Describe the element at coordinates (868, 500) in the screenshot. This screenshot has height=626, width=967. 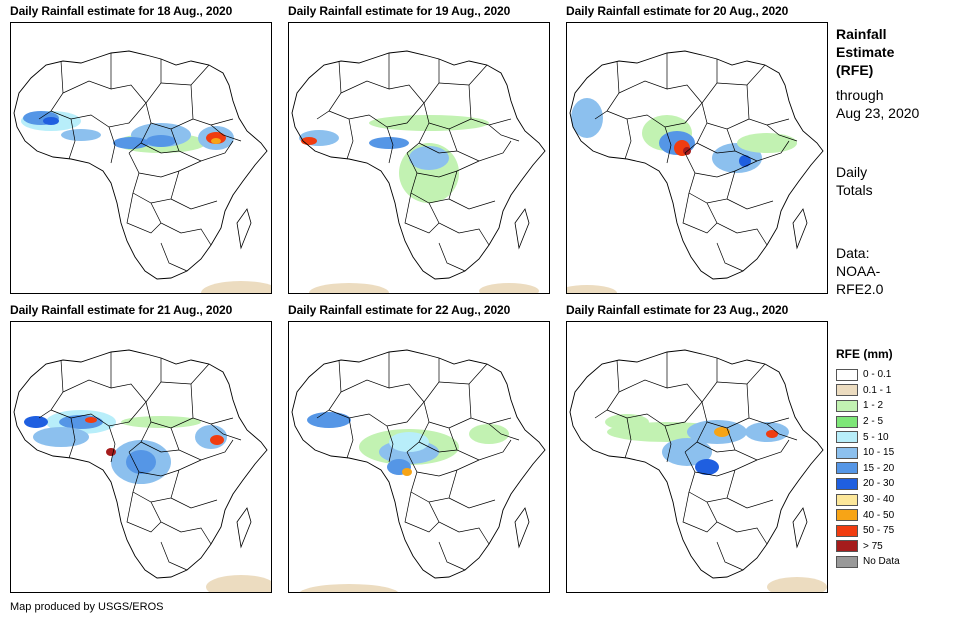
I see `legend-item: 30 - 40` at that location.